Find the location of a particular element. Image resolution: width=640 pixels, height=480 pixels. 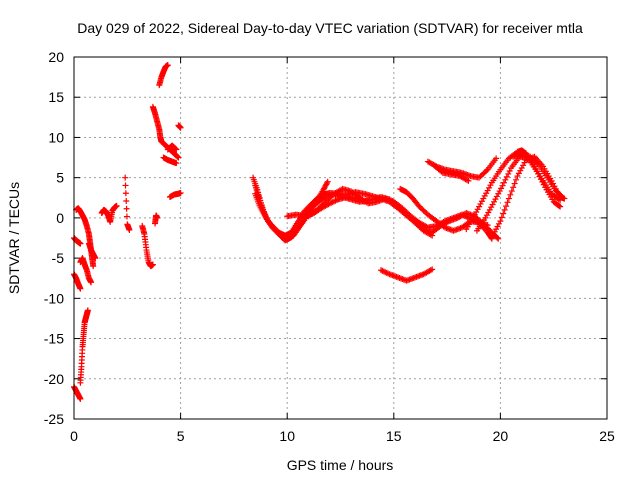

x-tick-label: 20 is located at coordinates (501, 436).